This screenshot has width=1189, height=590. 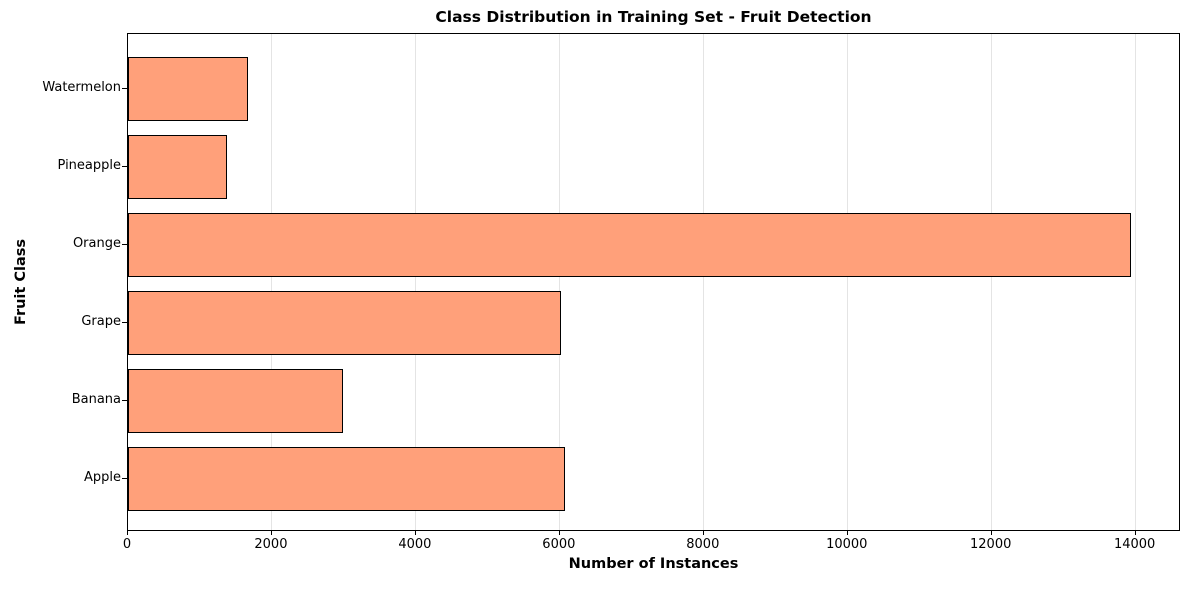 What do you see at coordinates (415, 544) in the screenshot?
I see `x-tick-label-4000: 4000` at bounding box center [415, 544].